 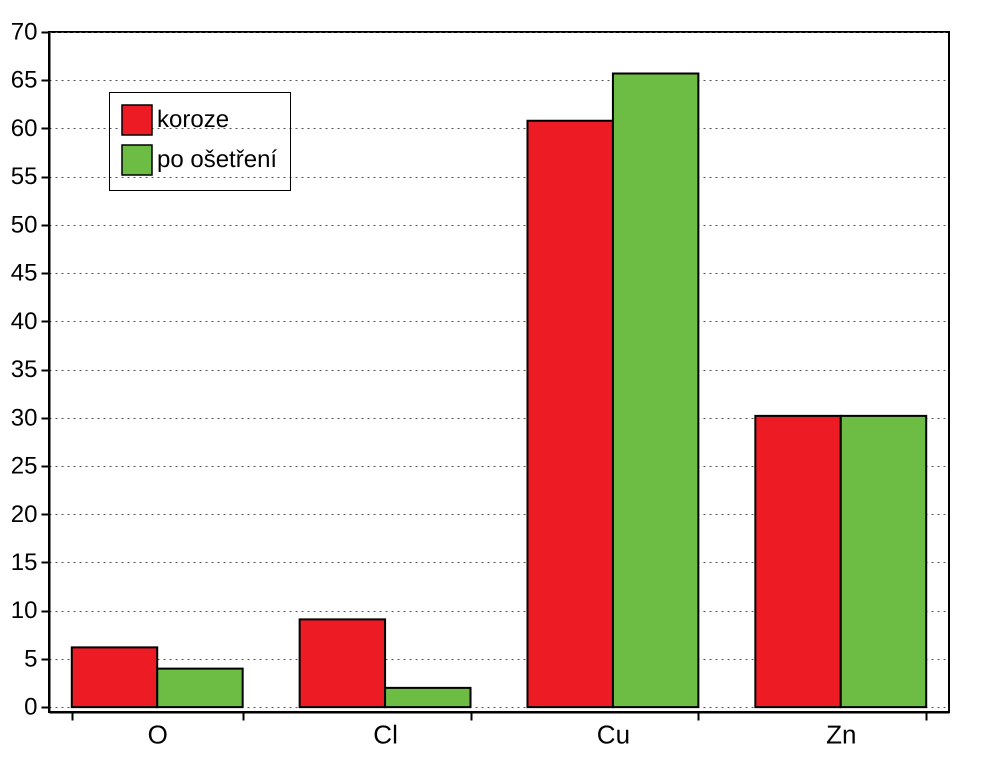 What do you see at coordinates (193, 119) in the screenshot?
I see `legend-label: koroze` at bounding box center [193, 119].